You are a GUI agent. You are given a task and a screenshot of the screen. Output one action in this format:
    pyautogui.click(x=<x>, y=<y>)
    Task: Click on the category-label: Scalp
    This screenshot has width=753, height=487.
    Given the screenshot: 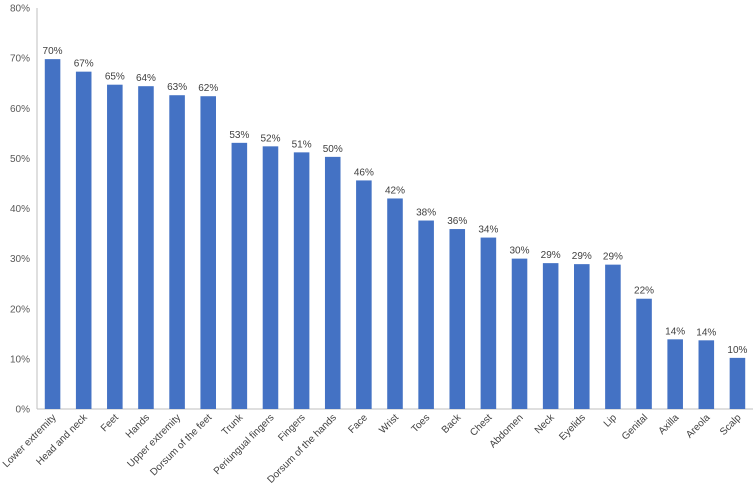 What is the action you would take?
    pyautogui.click(x=731, y=425)
    